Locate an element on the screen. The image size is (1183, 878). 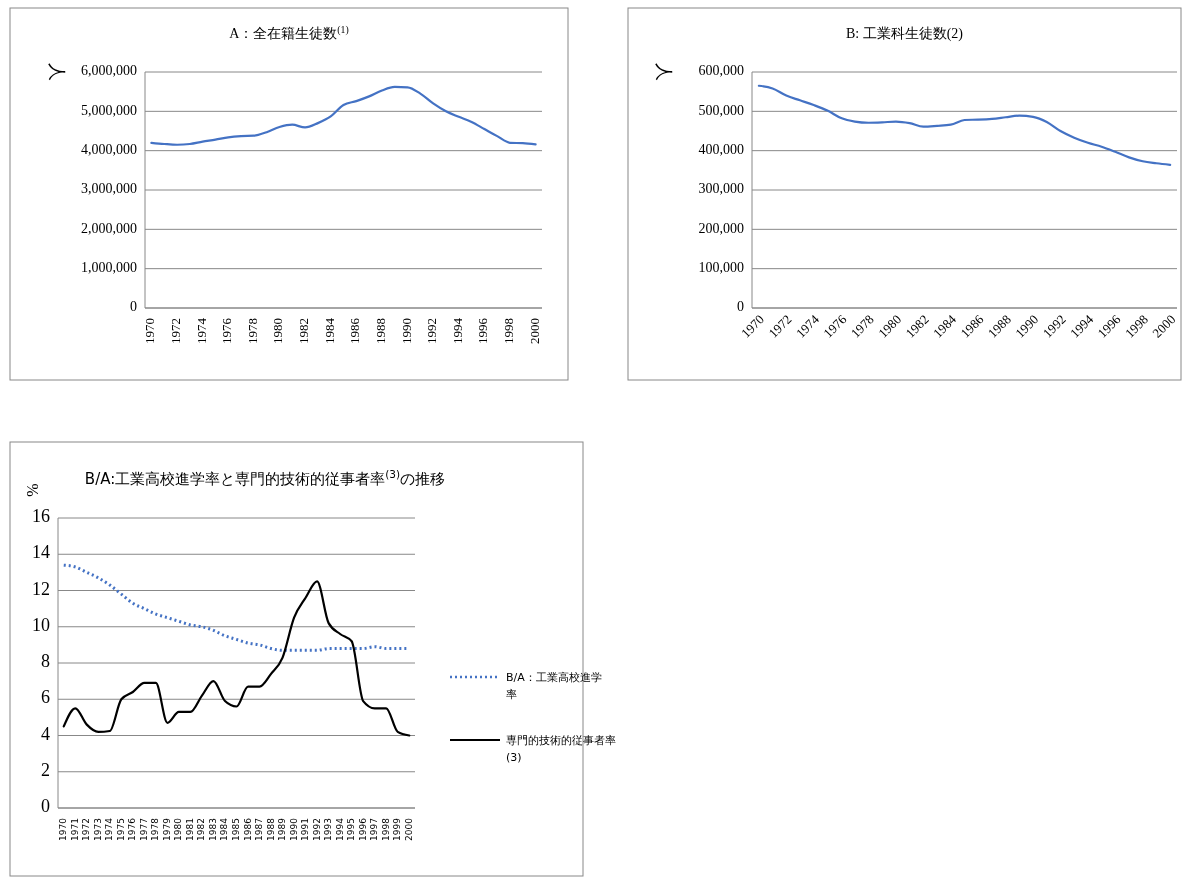
x-tick-label: 1991 is located at coordinates (305, 829).